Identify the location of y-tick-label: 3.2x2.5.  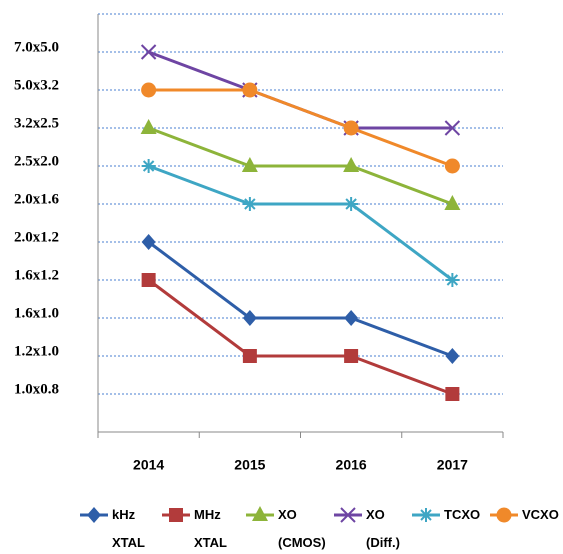
(36, 123).